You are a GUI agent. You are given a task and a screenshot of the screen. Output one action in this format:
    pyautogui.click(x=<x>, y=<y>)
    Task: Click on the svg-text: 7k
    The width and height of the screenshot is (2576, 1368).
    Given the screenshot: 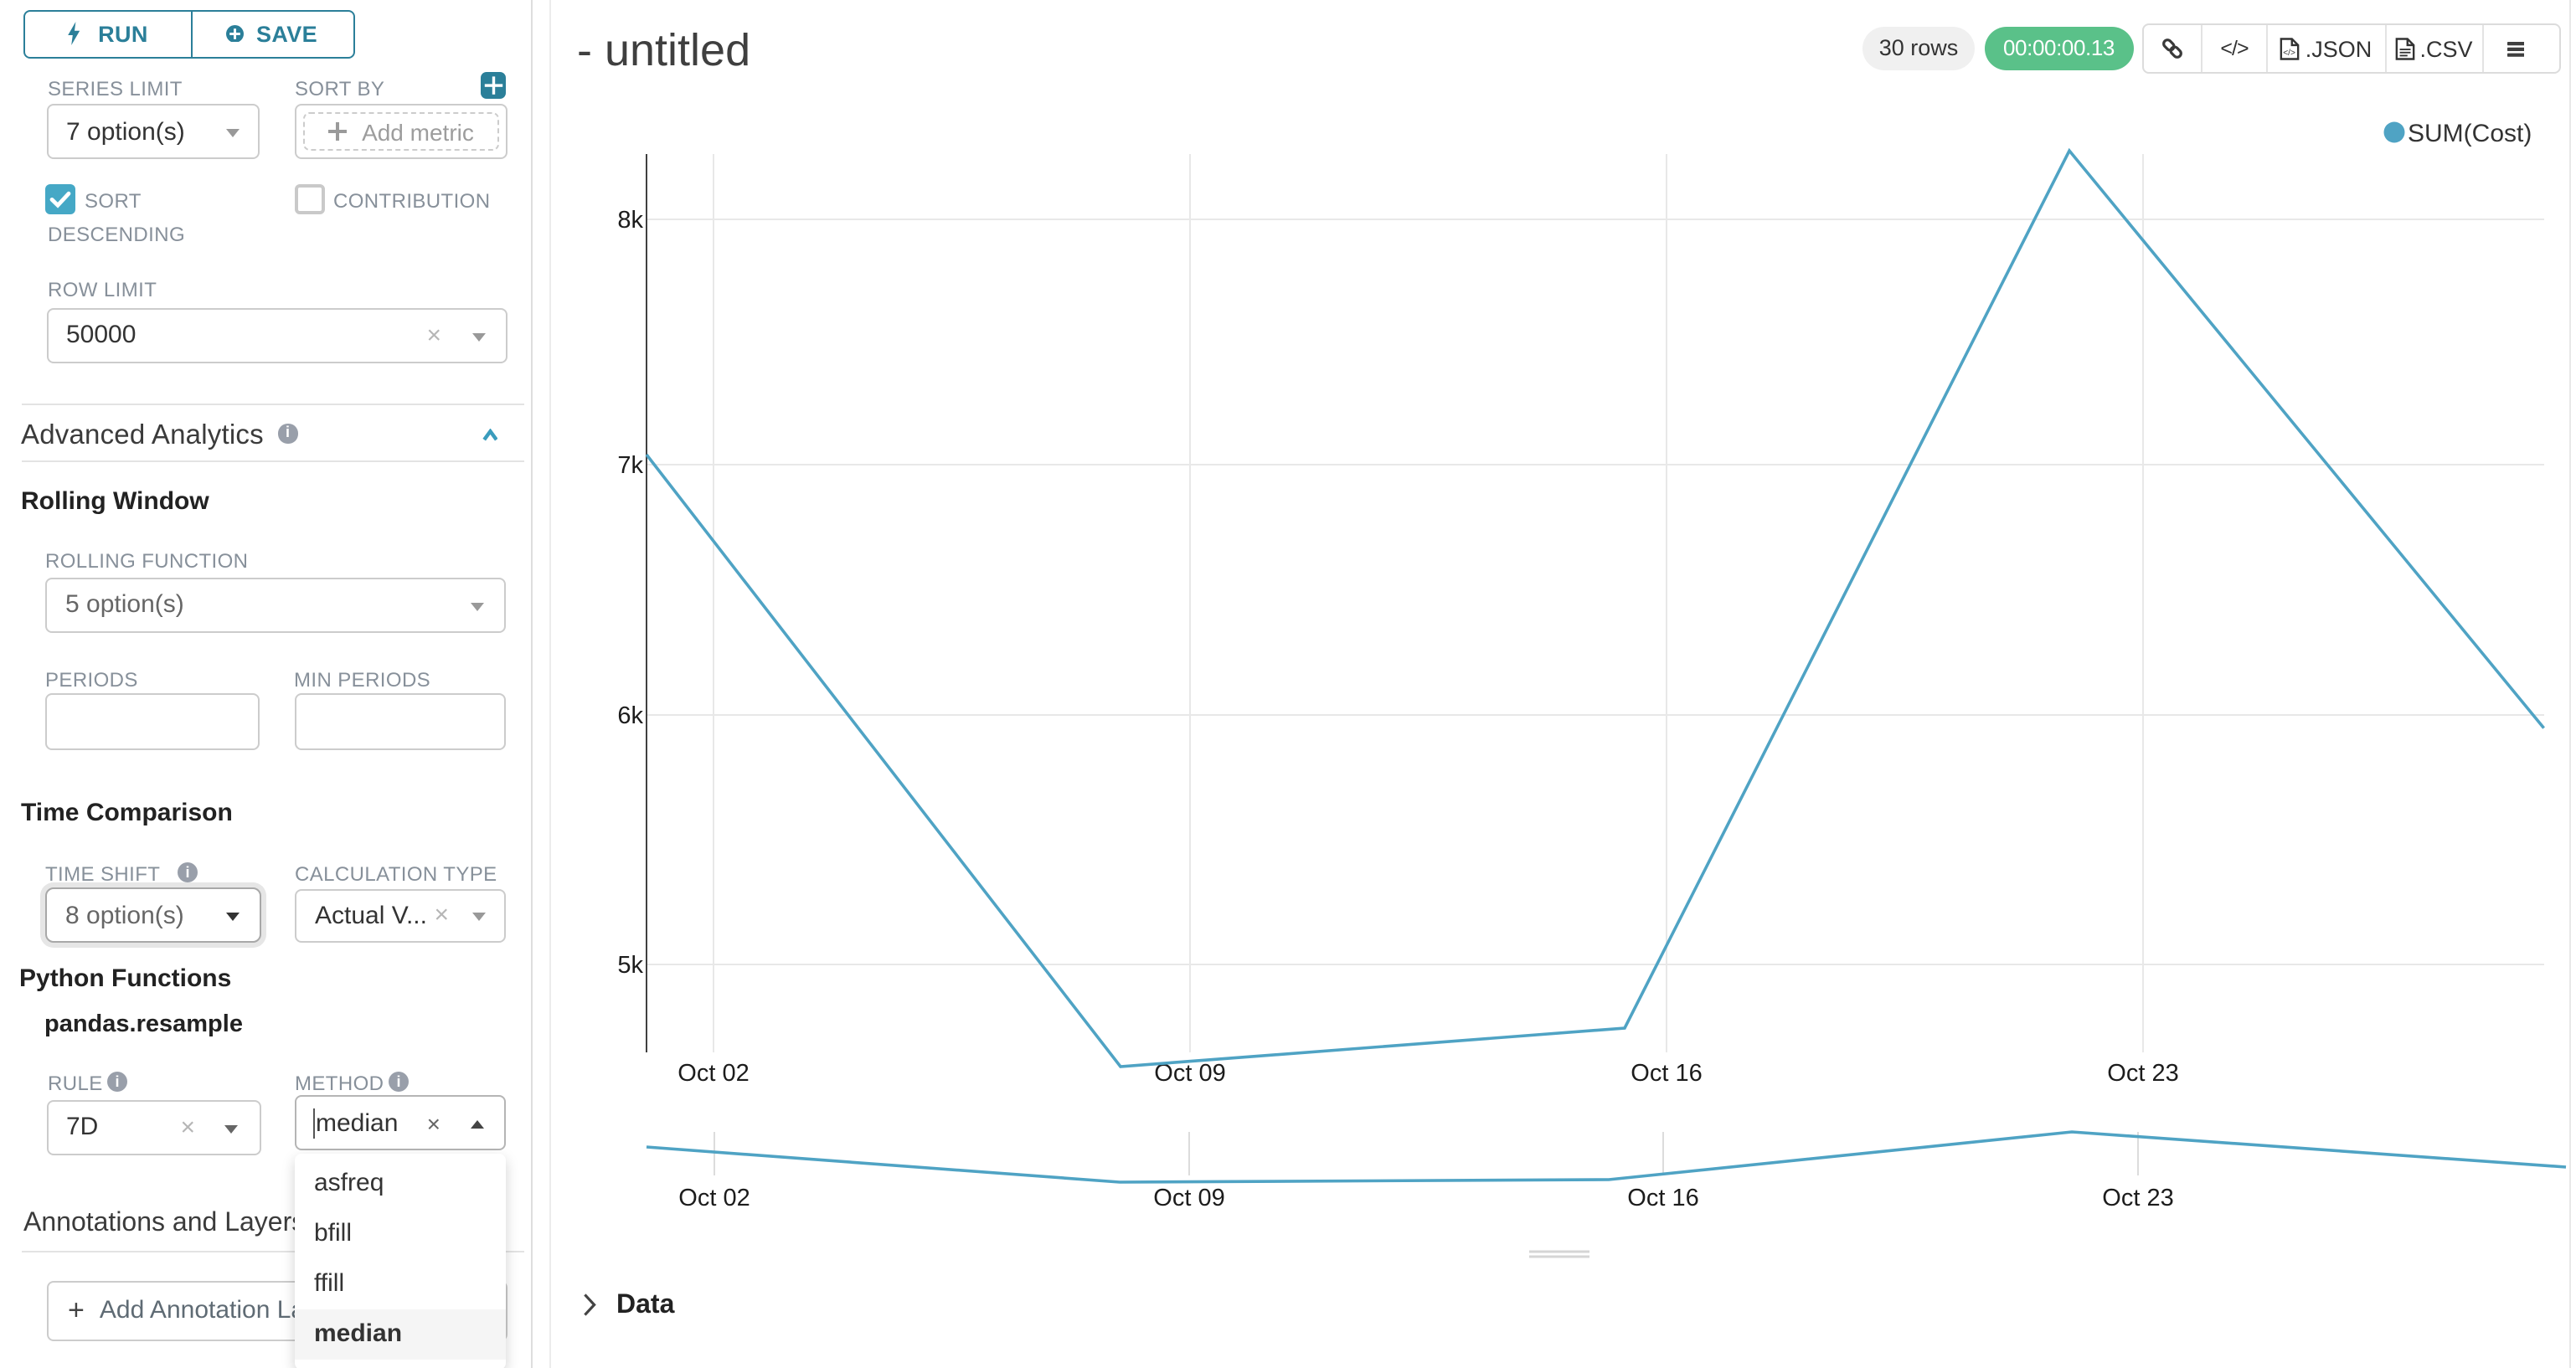 What is the action you would take?
    pyautogui.click(x=630, y=466)
    